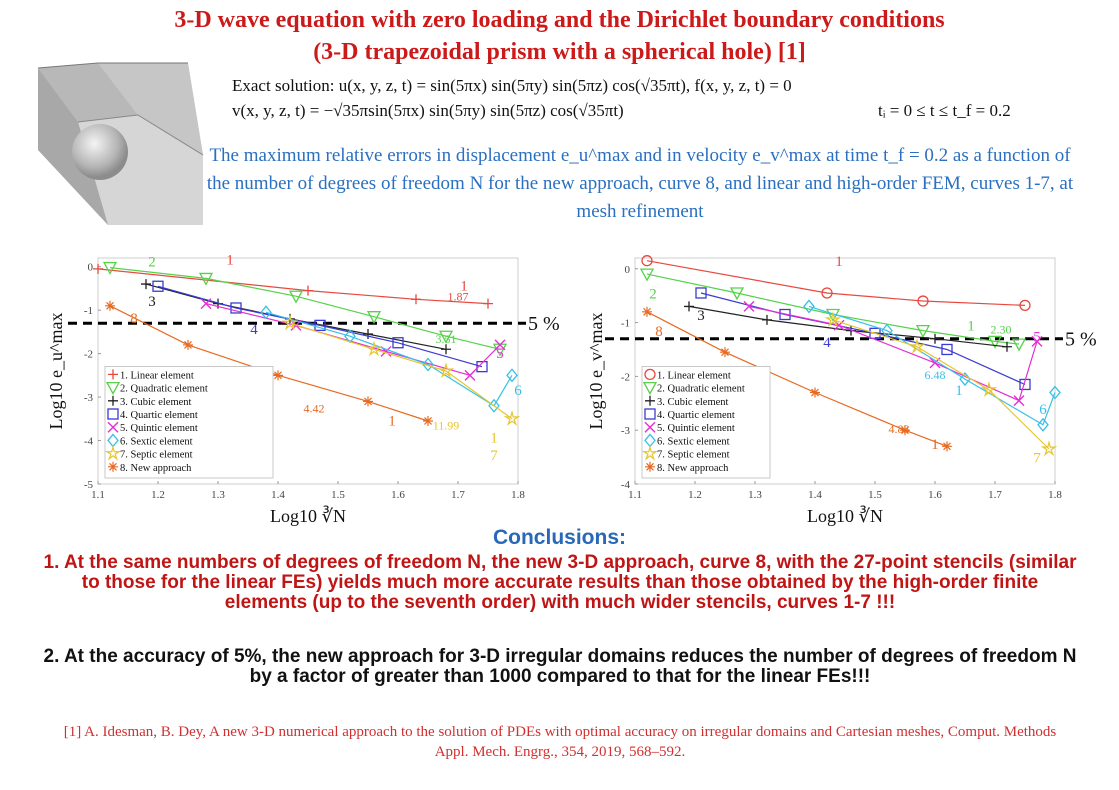 The height and width of the screenshot is (790, 1119). What do you see at coordinates (693, 468) in the screenshot?
I see `legend-label: 8. New approach` at bounding box center [693, 468].